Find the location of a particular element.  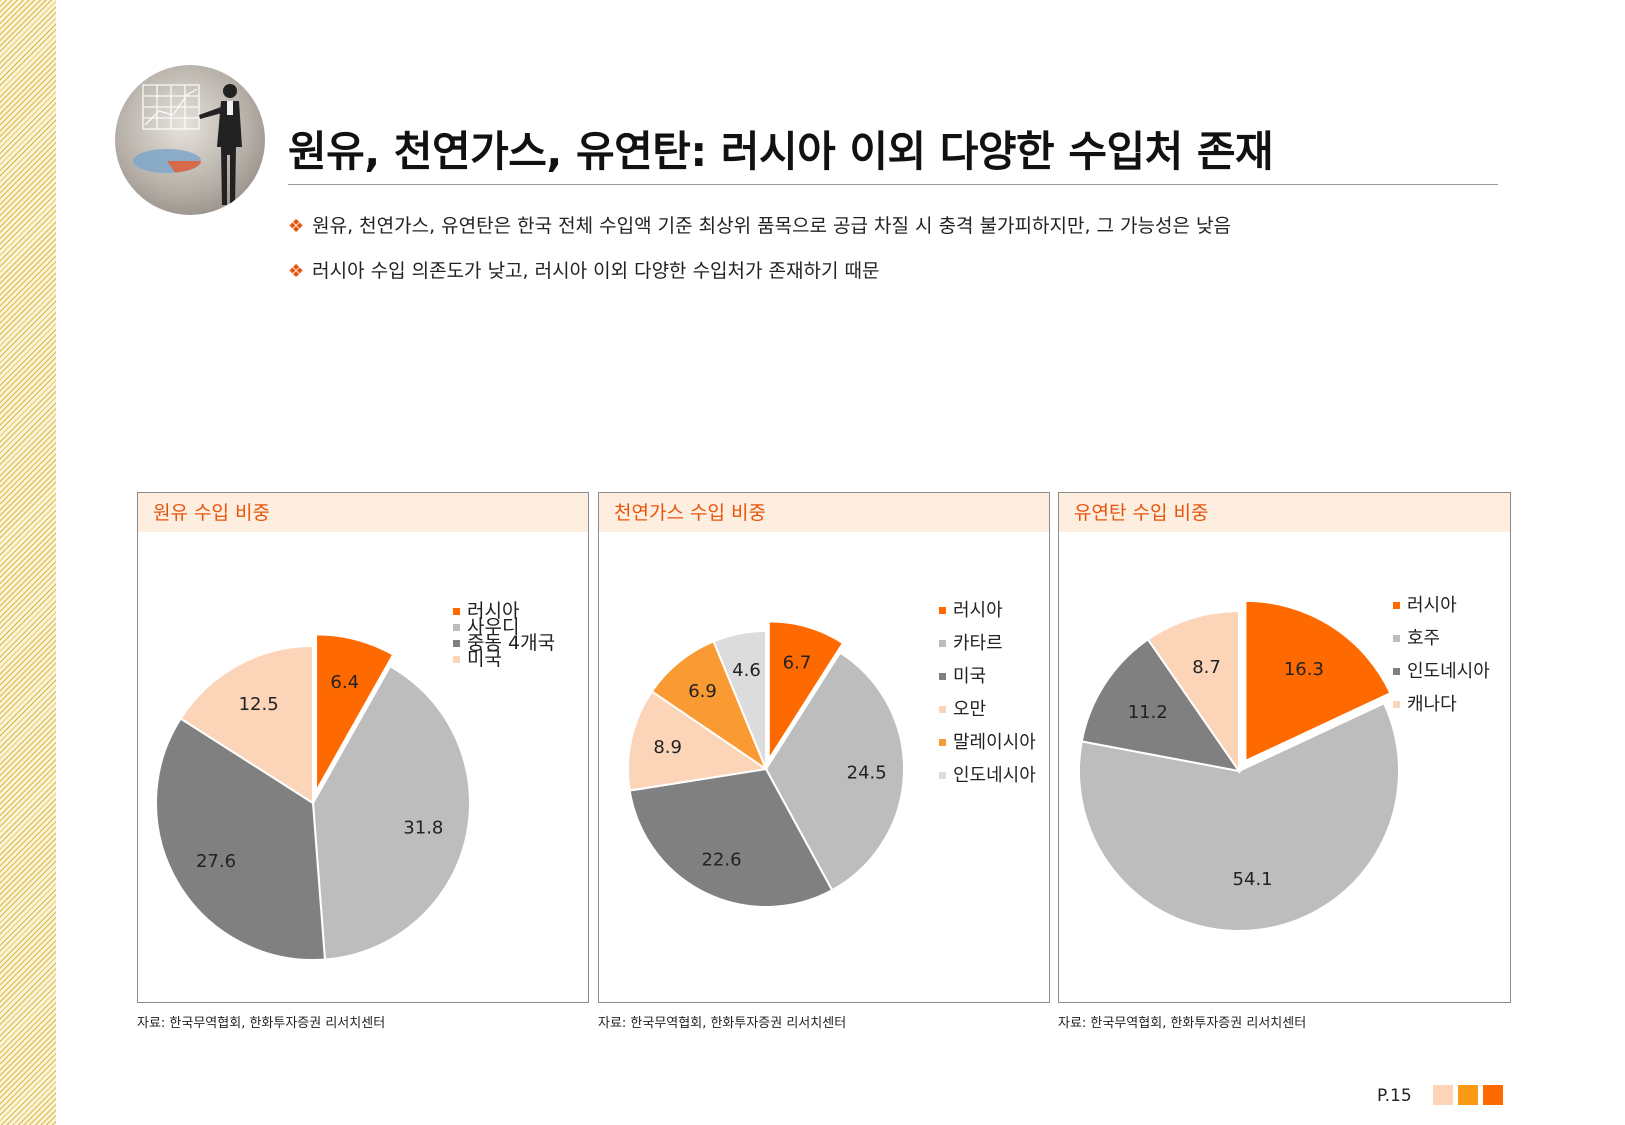

slice-value-label: 31.8 is located at coordinates (423, 828).